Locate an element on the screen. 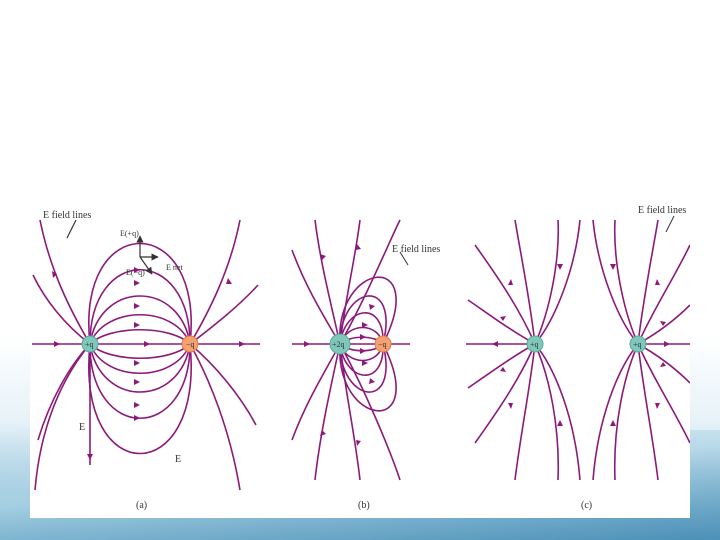 The width and height of the screenshot is (720, 540). panel-b-caption: (b) is located at coordinates (364, 505).